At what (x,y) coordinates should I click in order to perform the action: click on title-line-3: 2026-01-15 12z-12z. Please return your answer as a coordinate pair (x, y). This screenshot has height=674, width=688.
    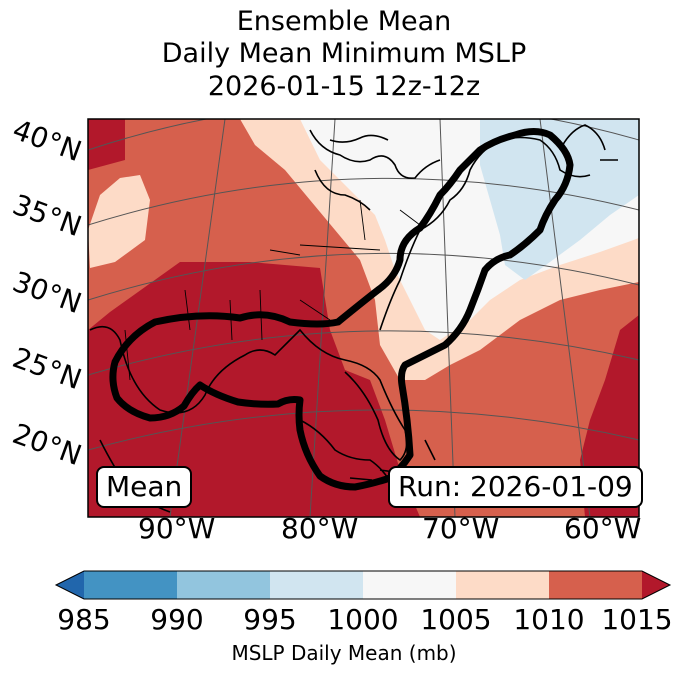
    Looking at the image, I should click on (344, 86).